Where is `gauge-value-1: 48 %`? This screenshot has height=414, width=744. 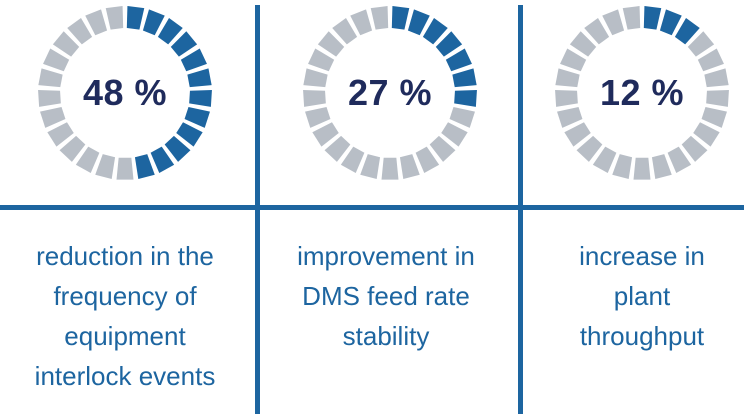
gauge-value-1: 48 % is located at coordinates (125, 92).